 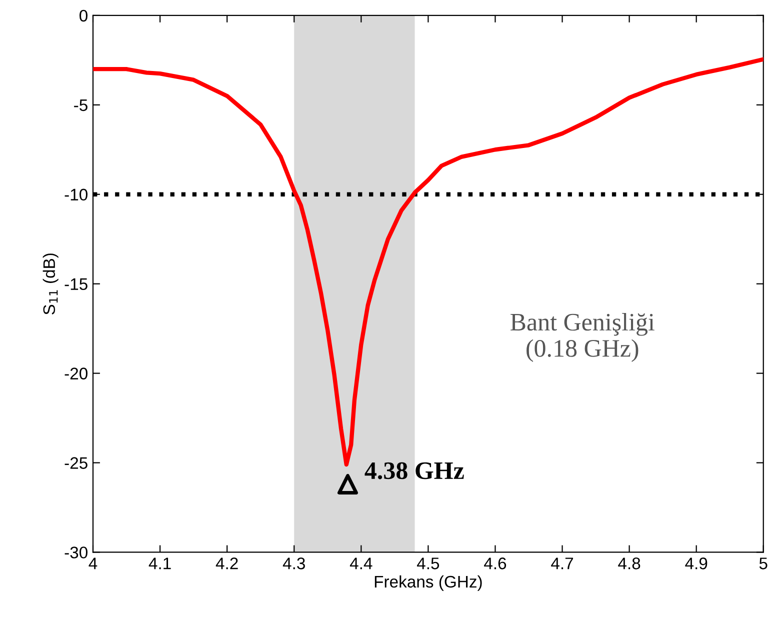 What do you see at coordinates (76, 374) in the screenshot?
I see `y-tick-label: -20` at bounding box center [76, 374].